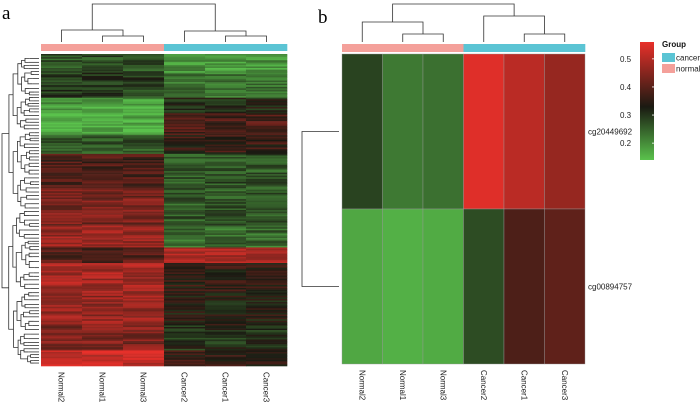 The width and height of the screenshot is (700, 403). Describe the element at coordinates (463, 22) in the screenshot. I see `column-dendrogram-b` at that location.